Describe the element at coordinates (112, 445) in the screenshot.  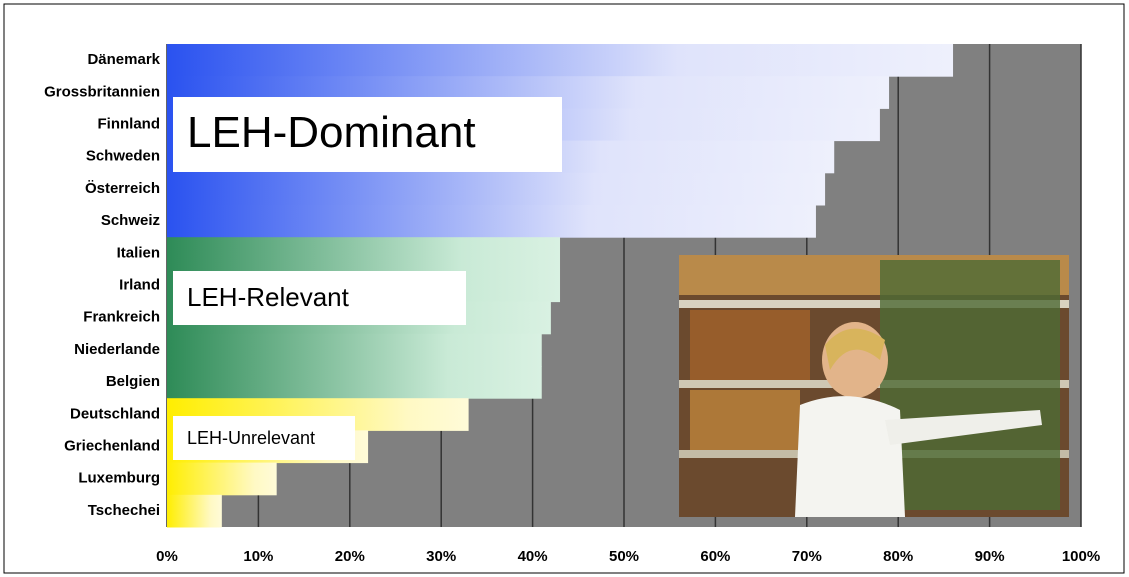
I see `y-tick-label: Griechenland` at that location.